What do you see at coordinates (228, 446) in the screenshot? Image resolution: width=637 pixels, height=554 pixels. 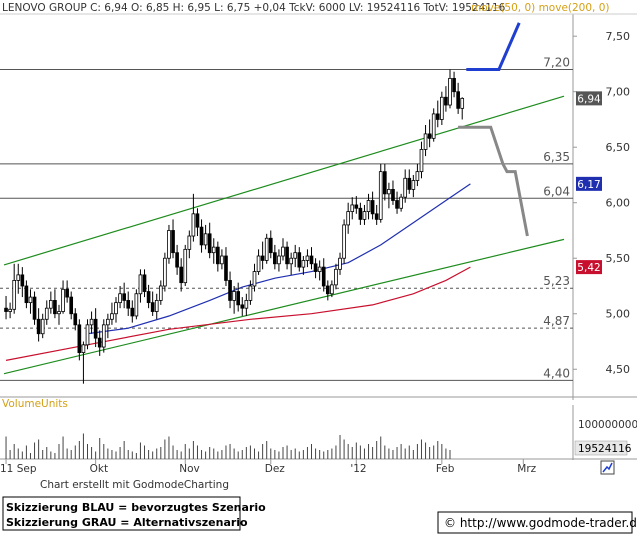 I see `volume-bars` at bounding box center [228, 446].